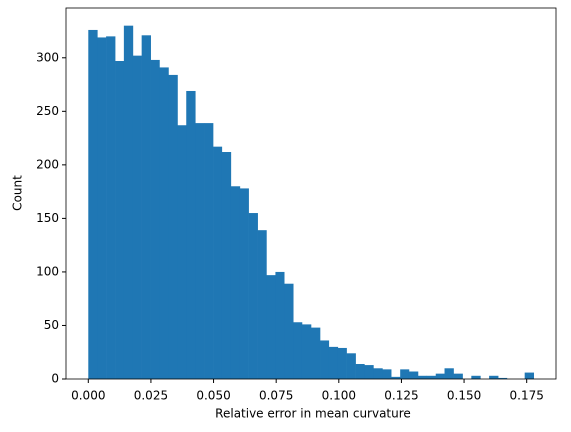  Describe the element at coordinates (18, 193) in the screenshot. I see `y-axis-label: Count` at that location.